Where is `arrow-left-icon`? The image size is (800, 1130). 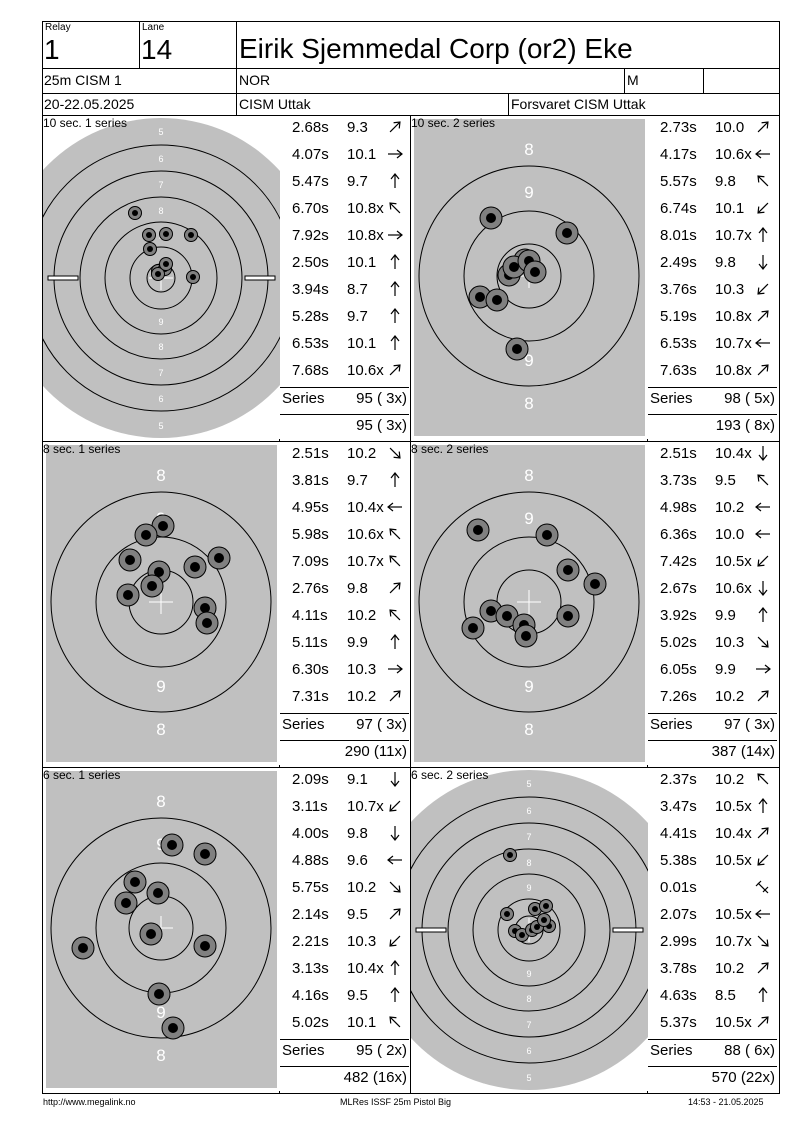 arrow-left-icon is located at coordinates (762, 507).